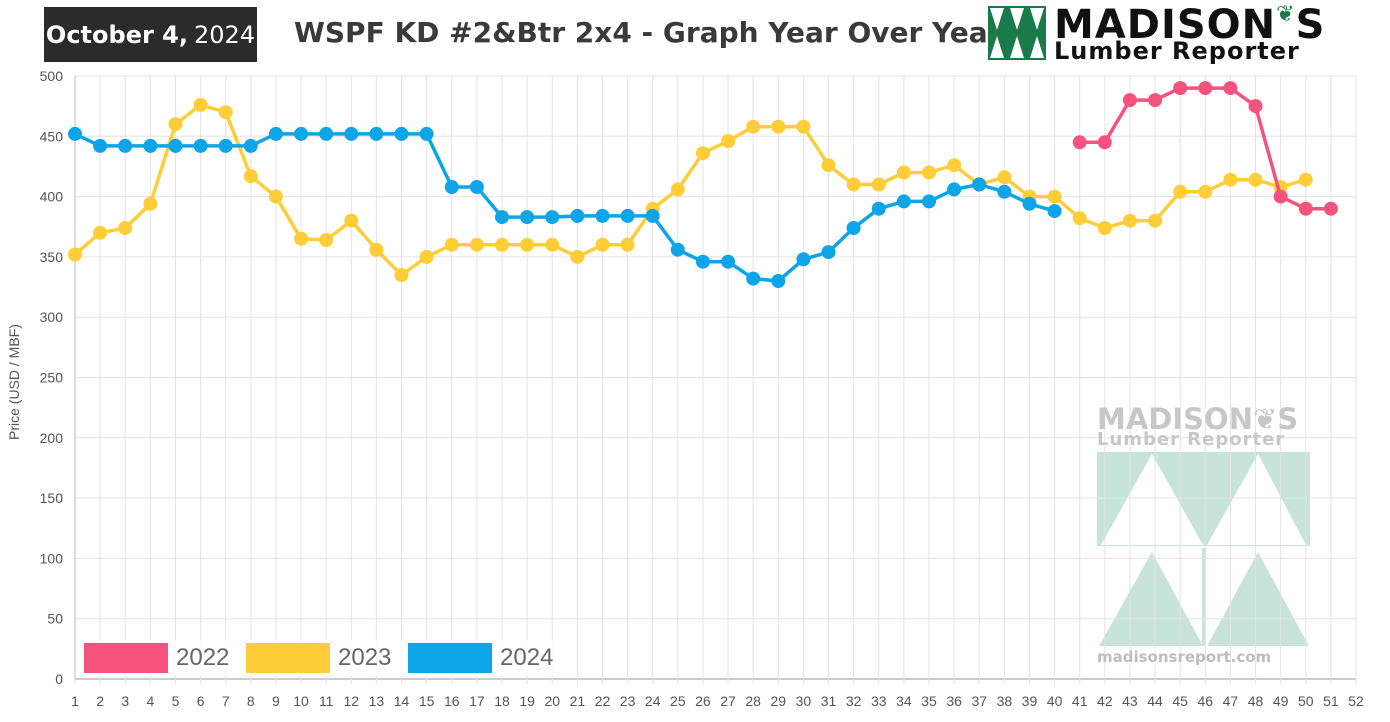 This screenshot has height=722, width=1390. Describe the element at coordinates (480, 658) in the screenshot. I see `legend-item-2024: 2024` at that location.